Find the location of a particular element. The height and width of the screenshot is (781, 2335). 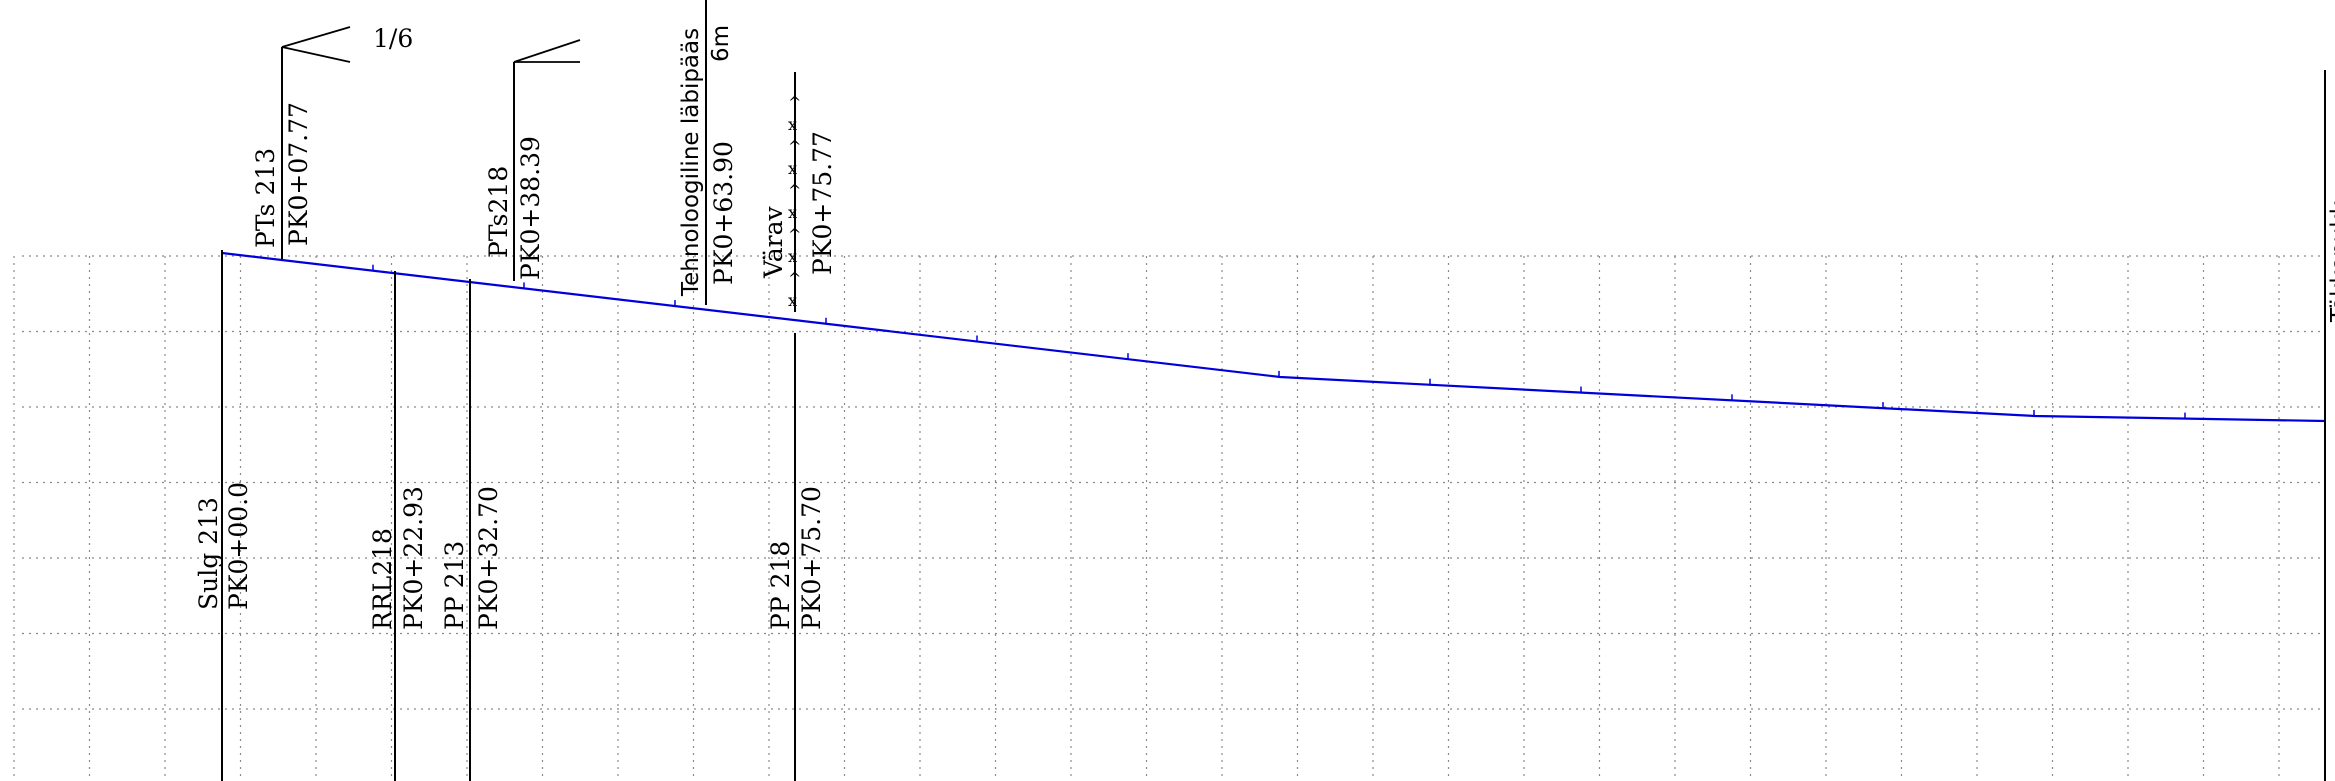

pts213-chainage: PK0+07.77 is located at coordinates (298, 174).